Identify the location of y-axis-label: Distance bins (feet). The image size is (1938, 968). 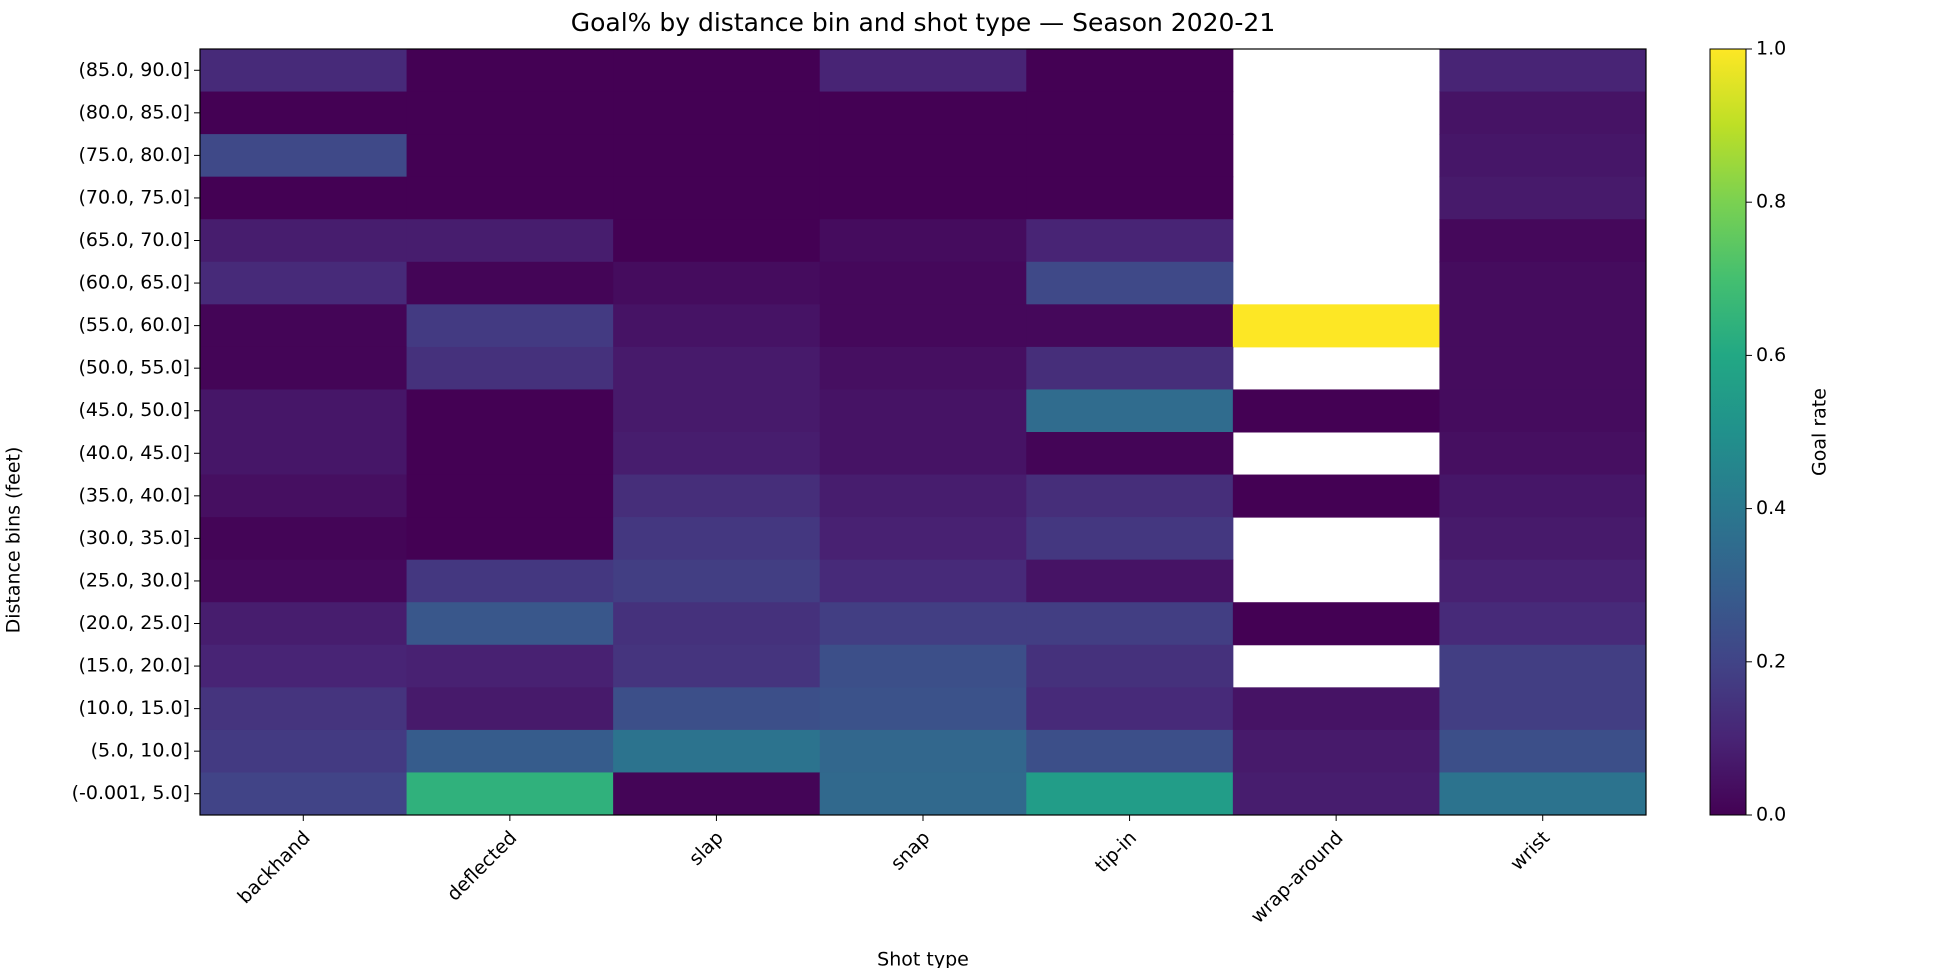
(14, 540).